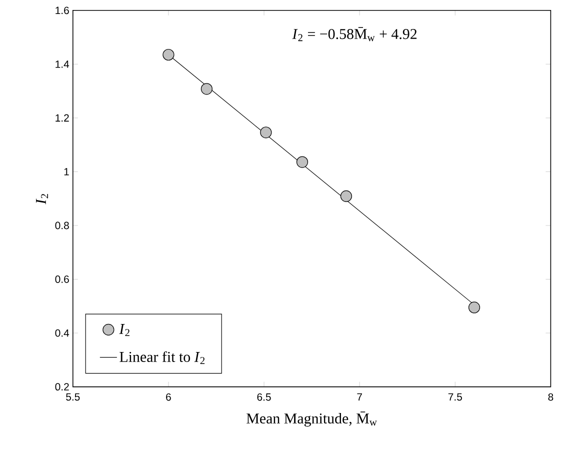  What do you see at coordinates (62, 387) in the screenshot?
I see `y-tick-label: 0.2` at bounding box center [62, 387].